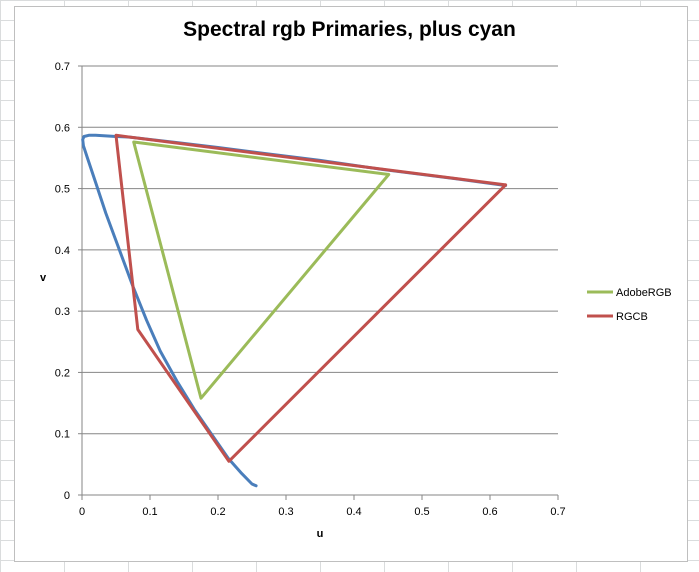 Image resolution: width=699 pixels, height=572 pixels. I want to click on y-tick-label: 0.2, so click(62, 373).